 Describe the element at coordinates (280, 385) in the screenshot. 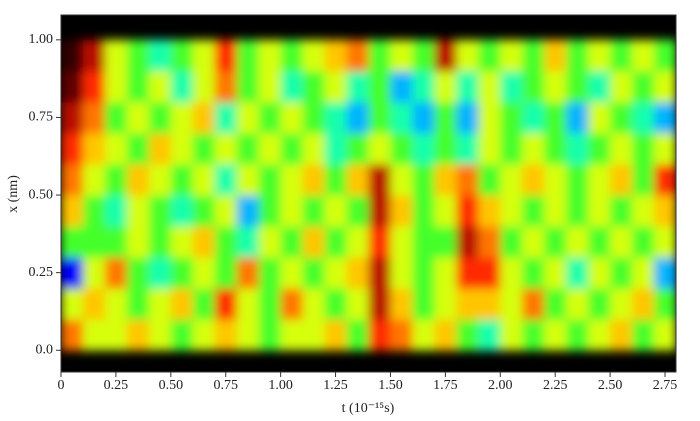

I see `x-tick-label: 1.00` at that location.